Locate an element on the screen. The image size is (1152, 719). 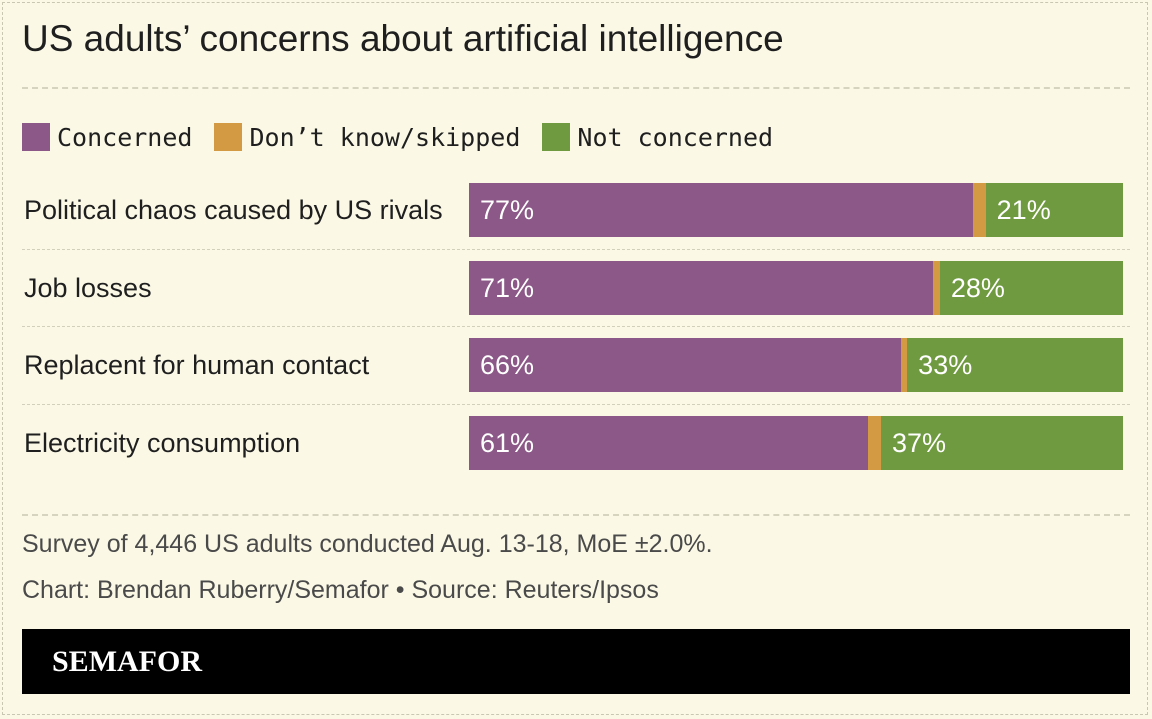
bar-concerned-political-chaos-caused-by-us-rivals is located at coordinates (721, 210).